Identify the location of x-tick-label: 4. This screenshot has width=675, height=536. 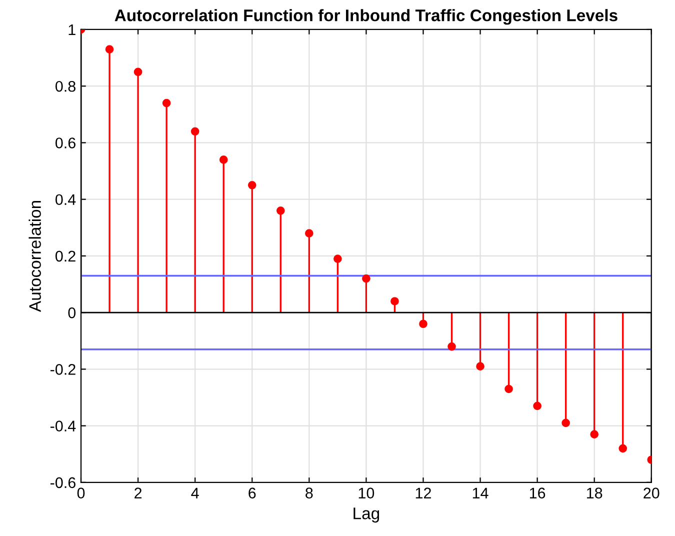
(195, 493).